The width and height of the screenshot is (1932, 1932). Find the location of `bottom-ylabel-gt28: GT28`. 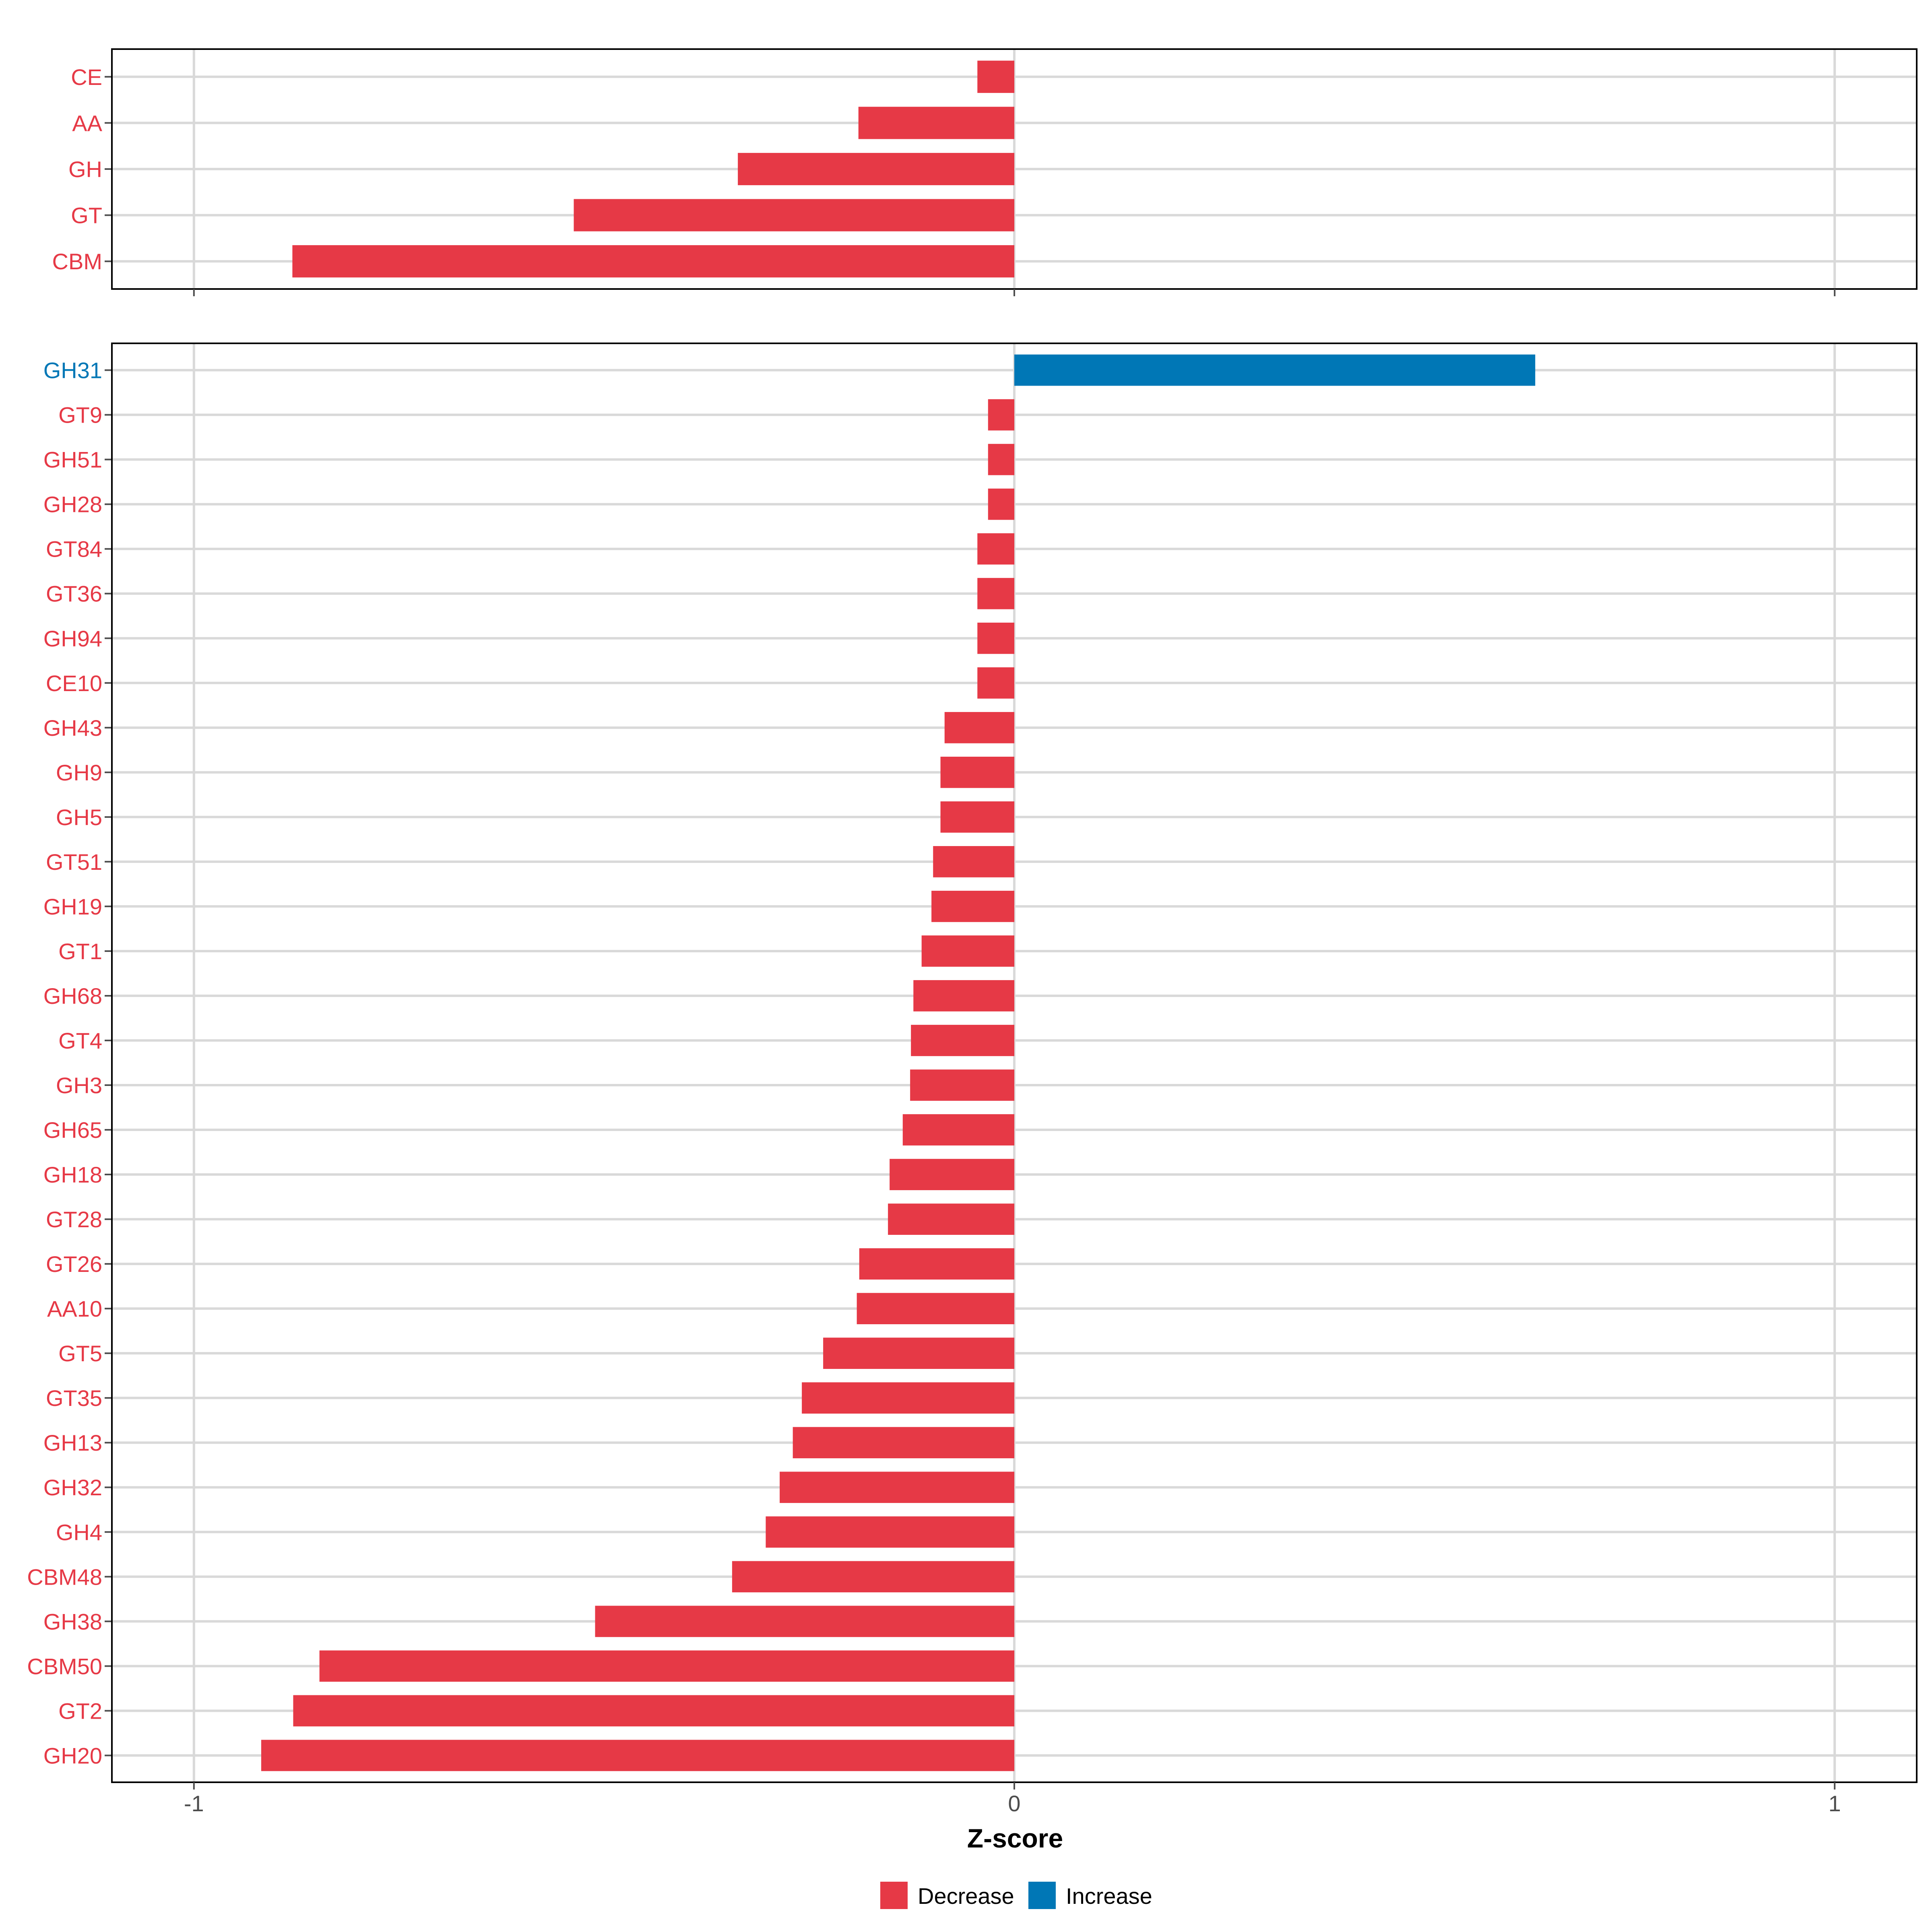

bottom-ylabel-gt28: GT28 is located at coordinates (74, 1219).